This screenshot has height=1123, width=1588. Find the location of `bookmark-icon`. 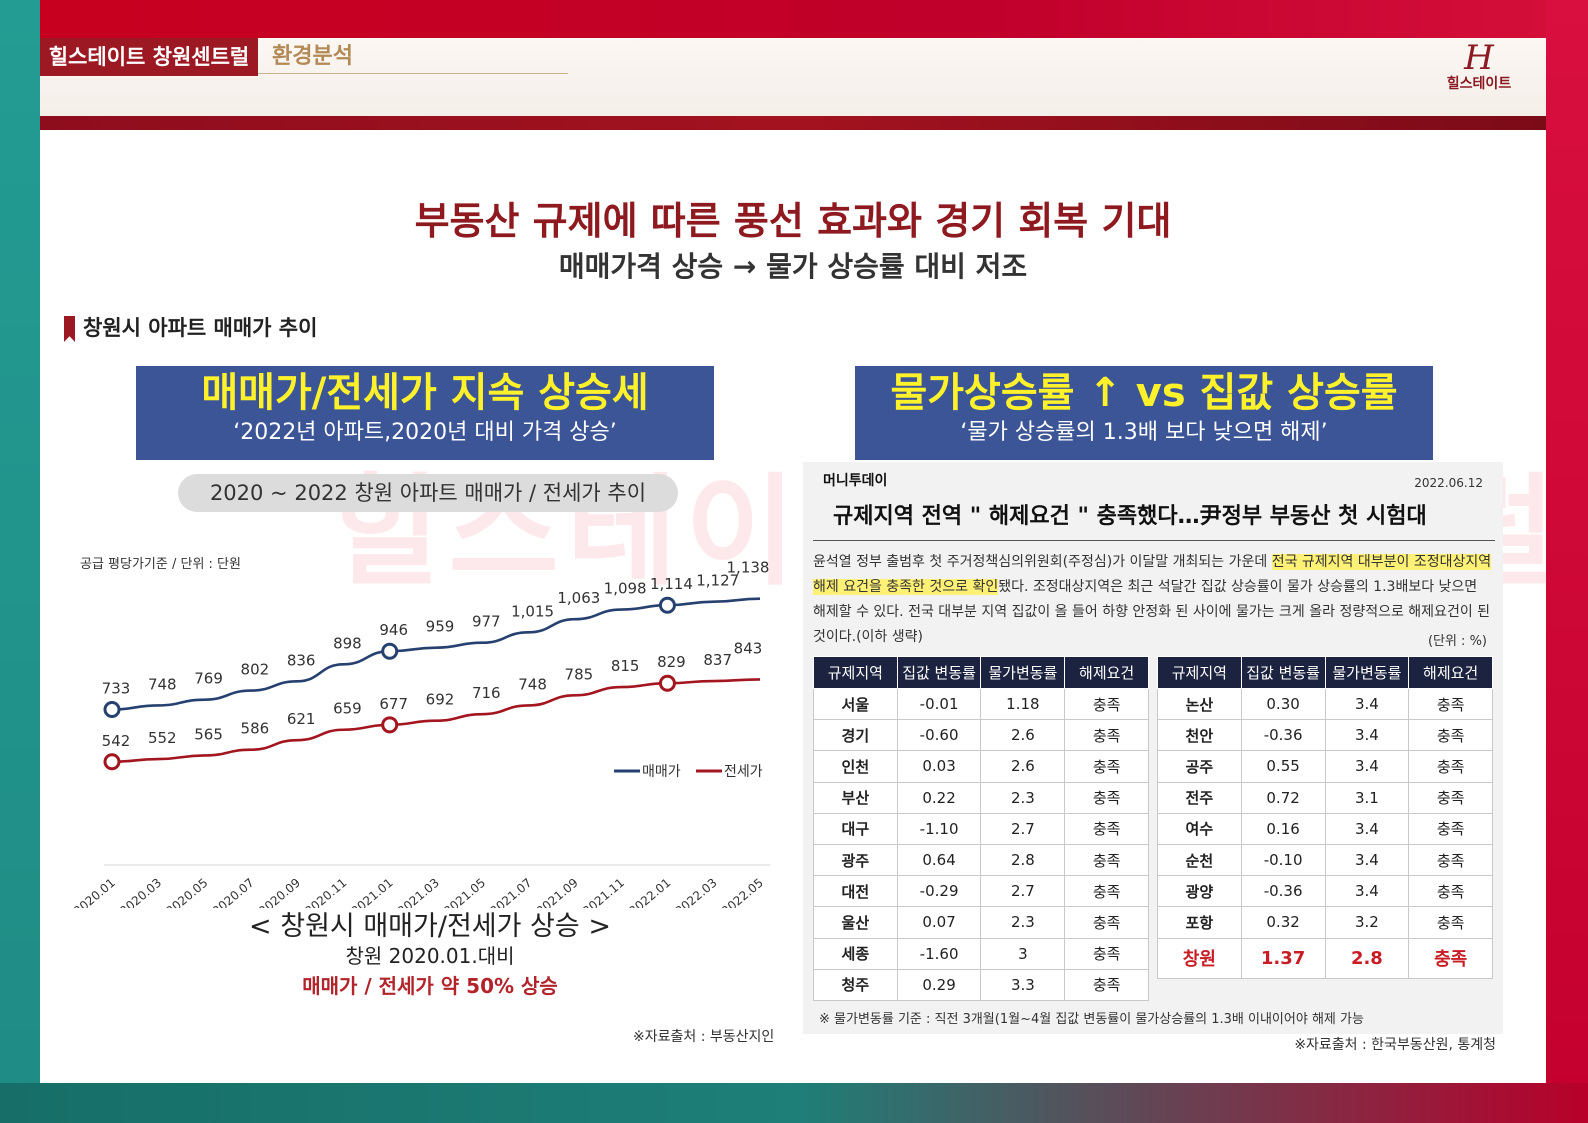

bookmark-icon is located at coordinates (69, 329).